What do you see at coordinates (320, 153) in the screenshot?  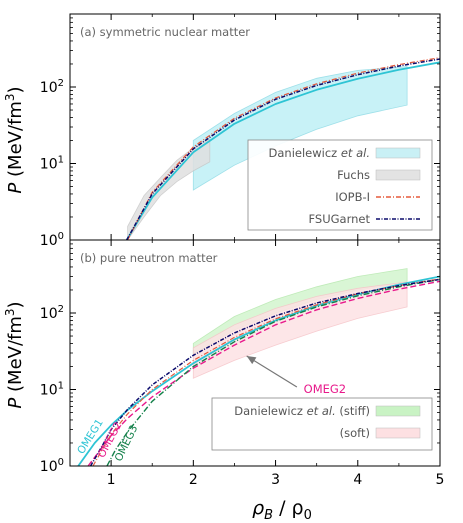 I see `legend-label: Danielewicz et al.` at bounding box center [320, 153].